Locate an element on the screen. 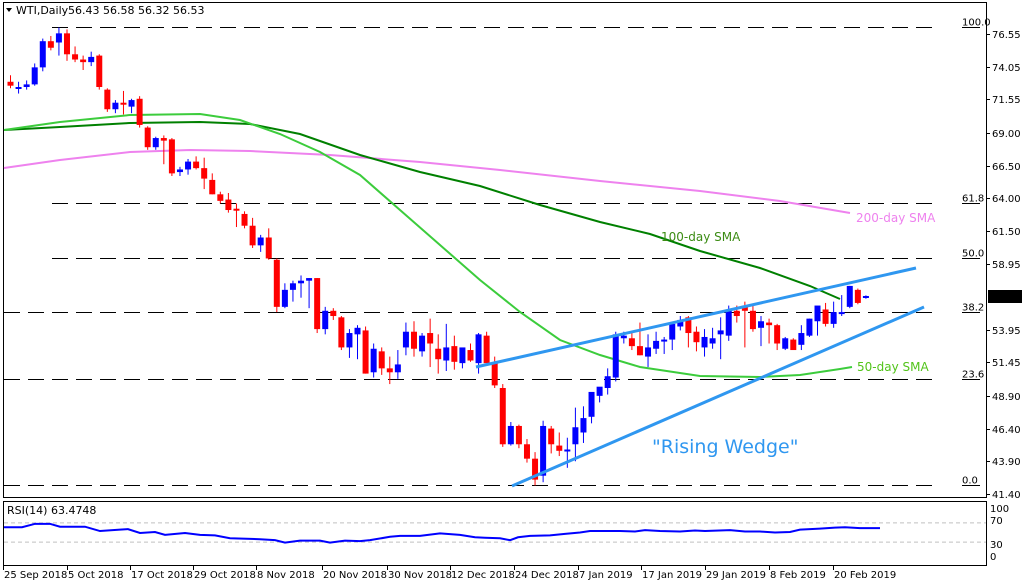  svg-text: 48.90 is located at coordinates (1006, 397).